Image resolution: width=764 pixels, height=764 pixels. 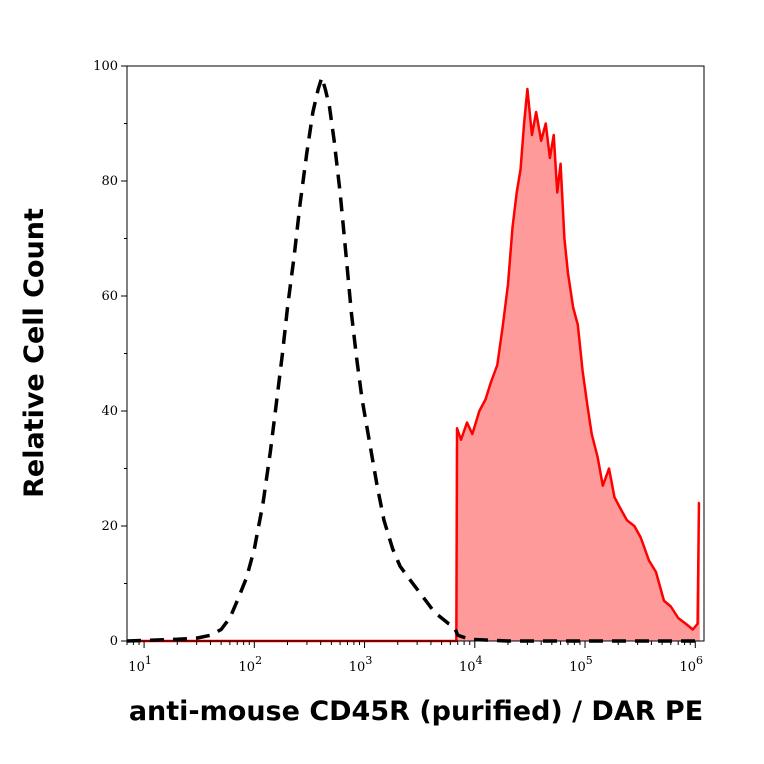 I want to click on y-tick-label-0: 0, so click(x=114, y=641).